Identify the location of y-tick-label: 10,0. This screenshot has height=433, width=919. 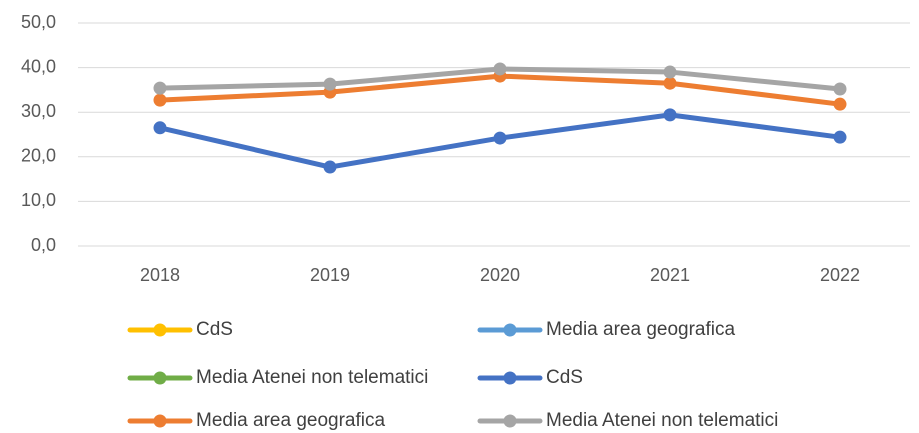
(38, 200).